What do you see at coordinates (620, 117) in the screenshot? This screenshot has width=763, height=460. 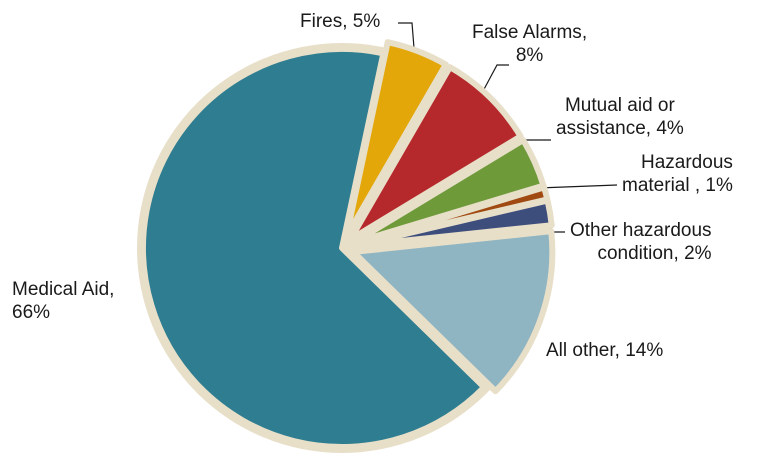 I see `data-label-mutual-aid: Mutual aid or assistance, 4%` at bounding box center [620, 117].